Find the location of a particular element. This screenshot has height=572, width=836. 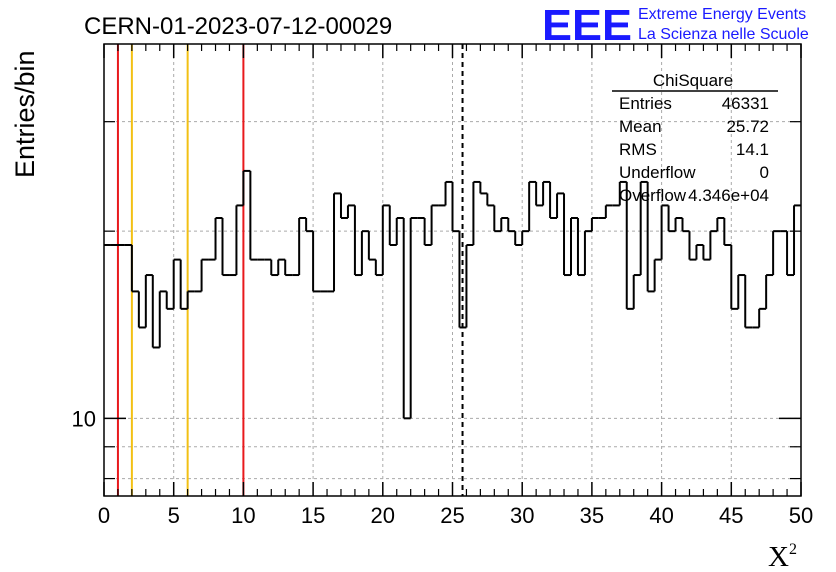

x-tick-label: 20 is located at coordinates (383, 515).